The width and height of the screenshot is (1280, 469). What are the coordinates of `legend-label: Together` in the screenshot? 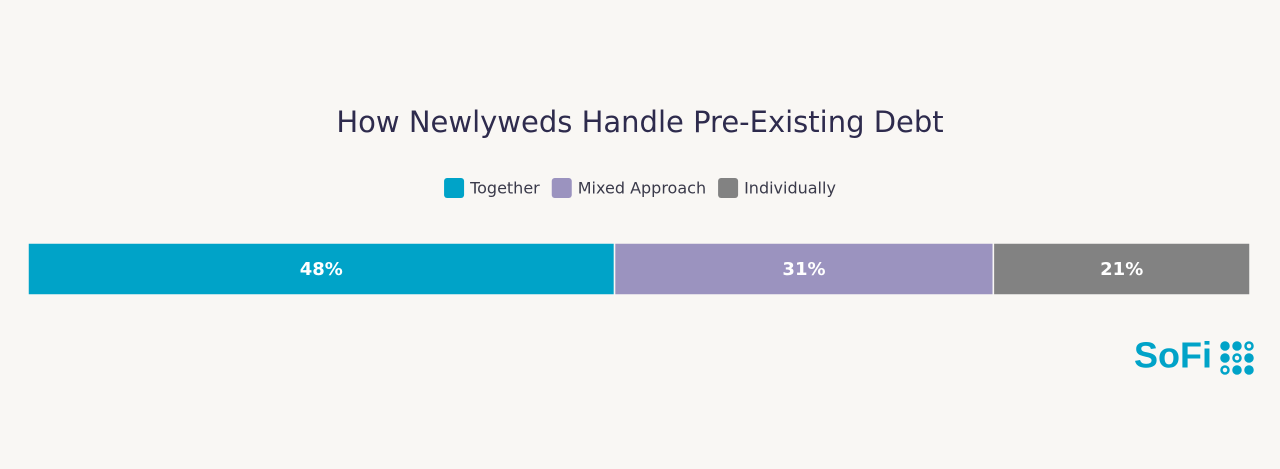 It's located at (504, 188).